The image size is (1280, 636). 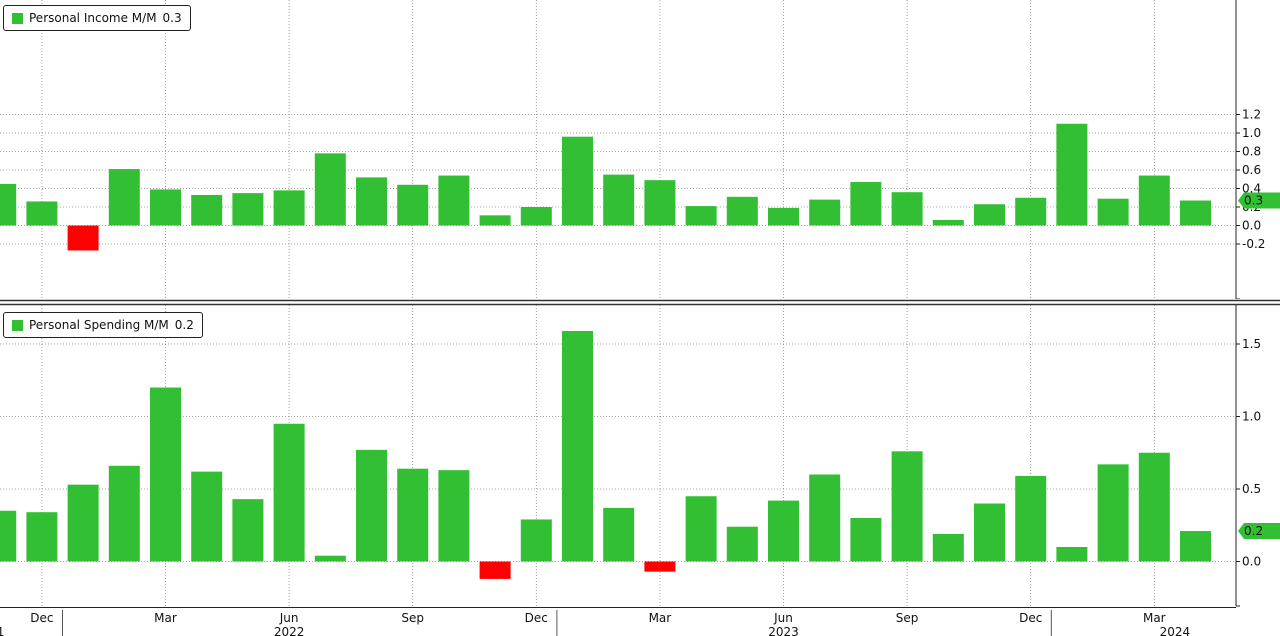 I want to click on legend-swatch-income, so click(x=17, y=18).